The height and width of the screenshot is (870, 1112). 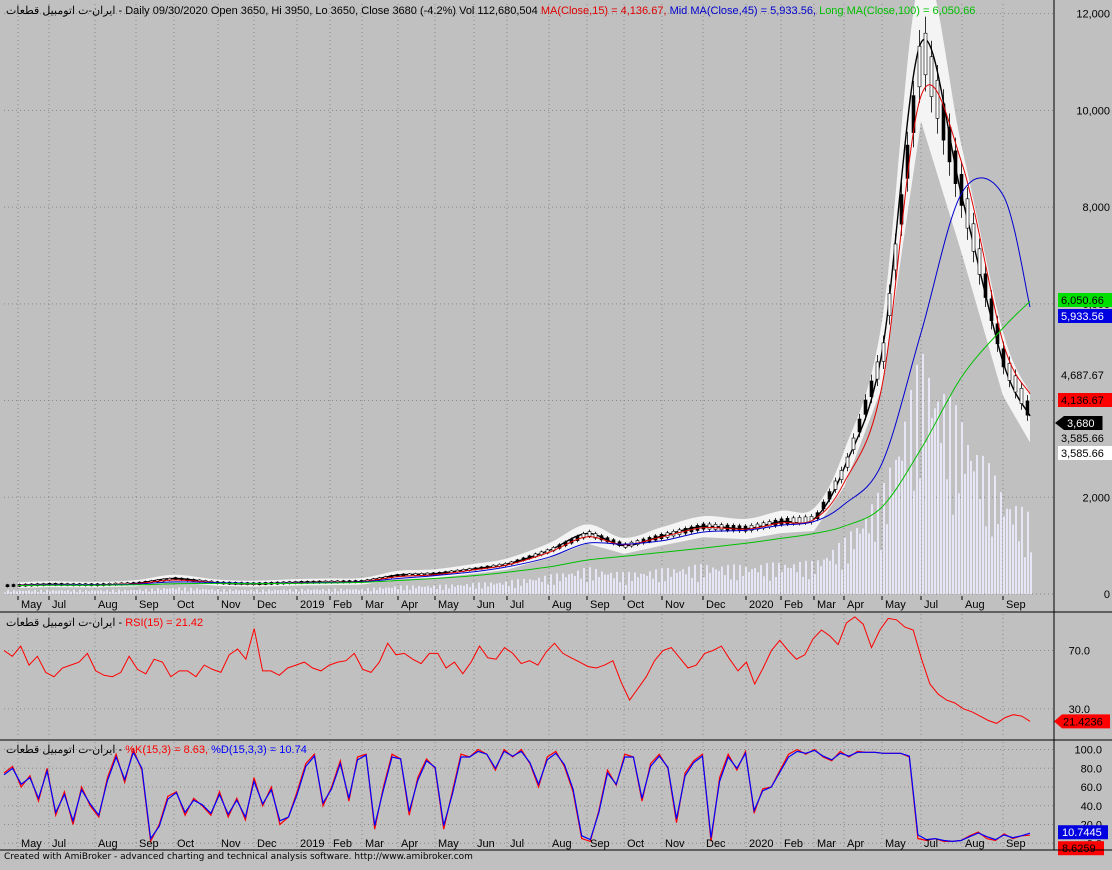 I want to click on stochastic-x-tick: Feb, so click(x=342, y=844).